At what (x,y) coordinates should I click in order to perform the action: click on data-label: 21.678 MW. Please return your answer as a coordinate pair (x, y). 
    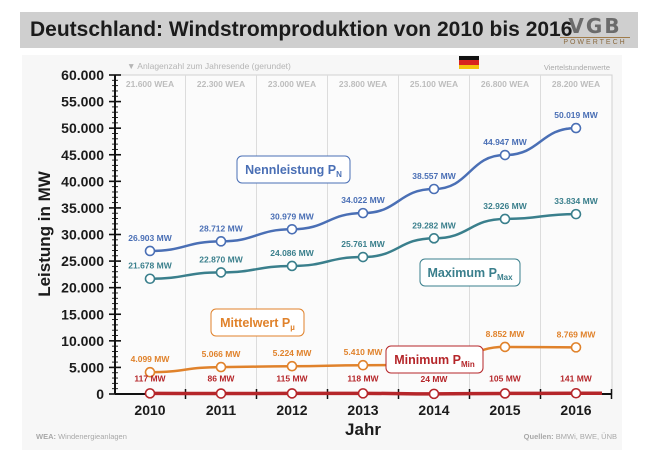
    Looking at the image, I should click on (150, 266).